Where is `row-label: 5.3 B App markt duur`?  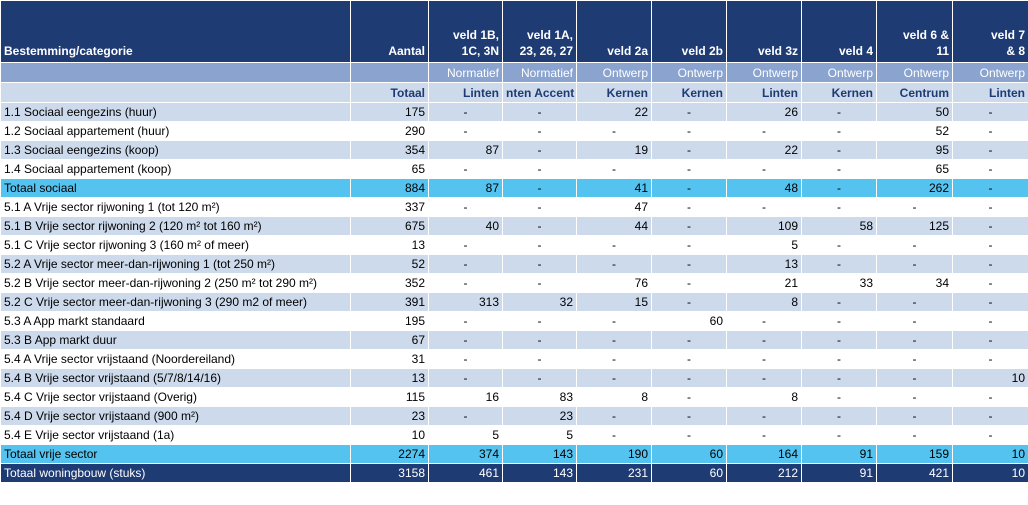
row-label: 5.3 B App markt duur is located at coordinates (175, 340).